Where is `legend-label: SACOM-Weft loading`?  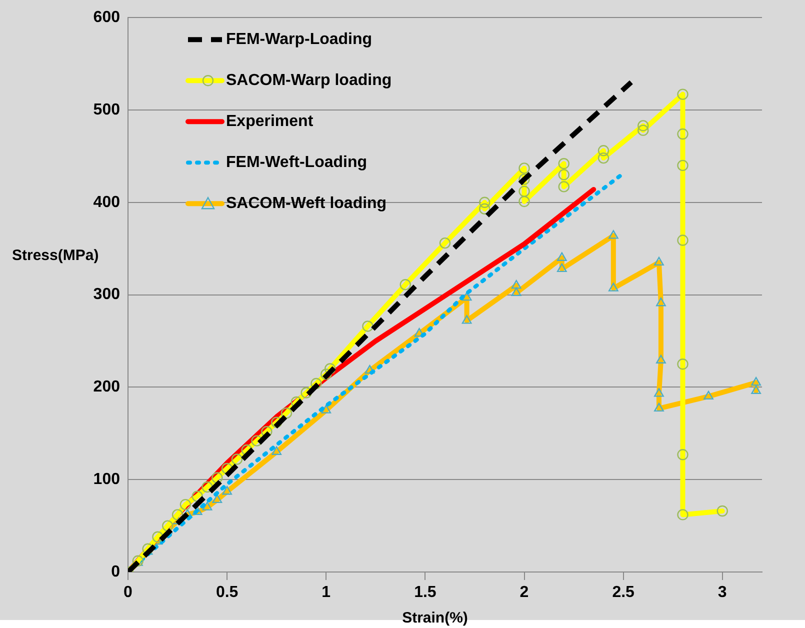
legend-label: SACOM-Weft loading is located at coordinates (306, 203).